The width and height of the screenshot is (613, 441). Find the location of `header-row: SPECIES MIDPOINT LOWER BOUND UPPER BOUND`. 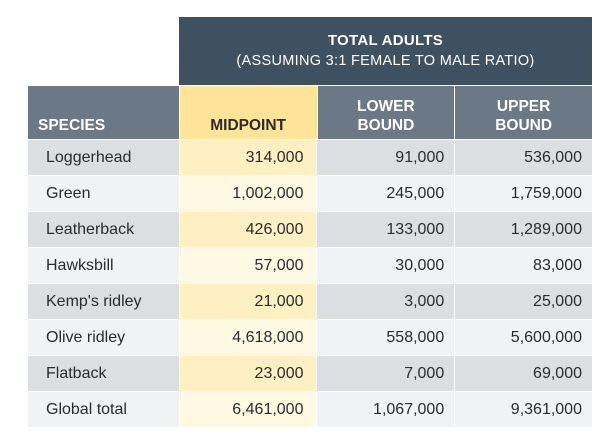

header-row: SPECIES MIDPOINT LOWER BOUND UPPER BOUND is located at coordinates (310, 112).